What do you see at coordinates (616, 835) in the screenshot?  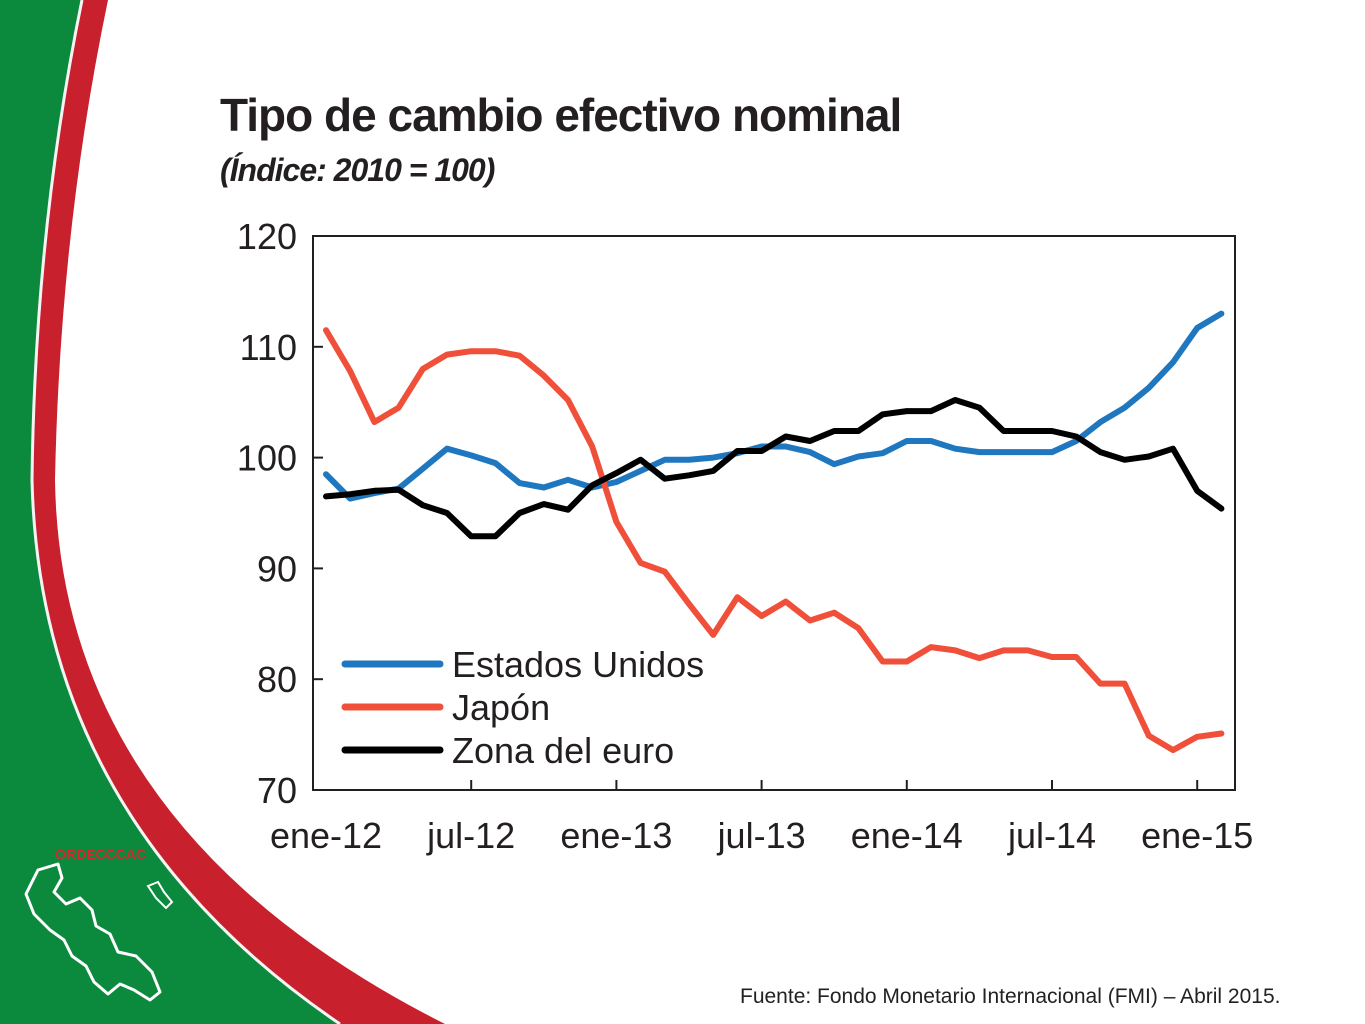 I see `x-tick-label: ene-13` at bounding box center [616, 835].